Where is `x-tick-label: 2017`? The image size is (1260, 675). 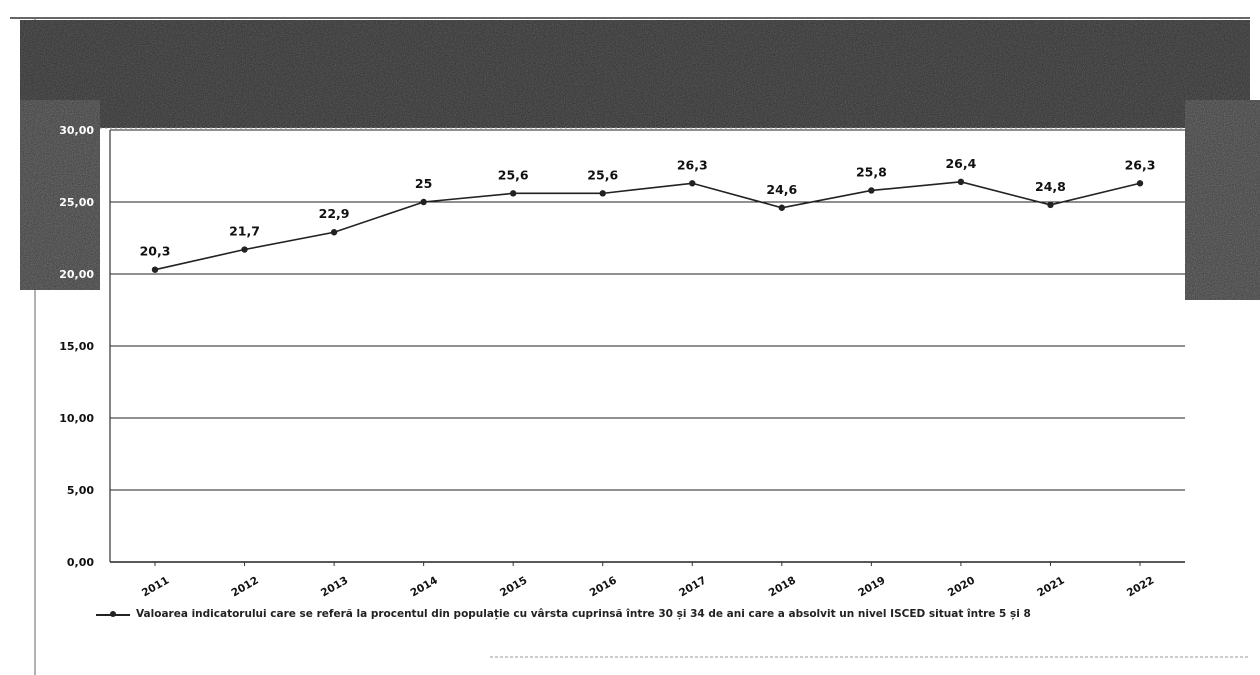 x-tick-label: 2017 is located at coordinates (692, 586).